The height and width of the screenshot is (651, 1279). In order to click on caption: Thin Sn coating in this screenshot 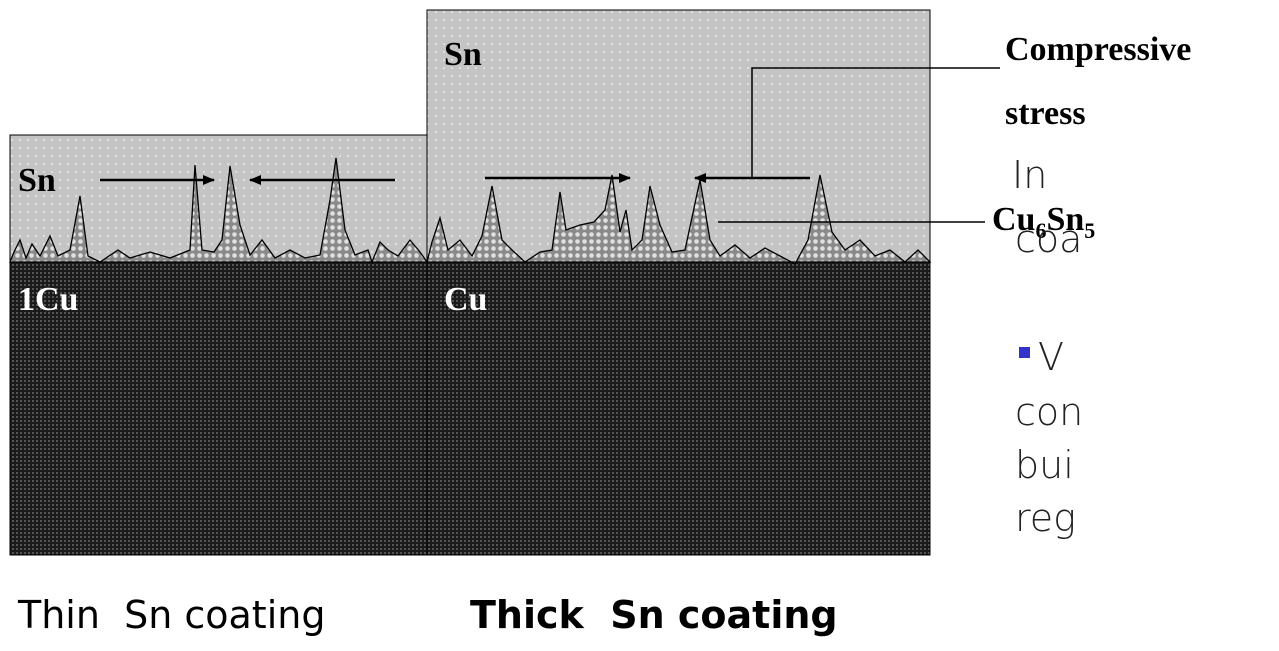, I will do `click(171, 615)`.